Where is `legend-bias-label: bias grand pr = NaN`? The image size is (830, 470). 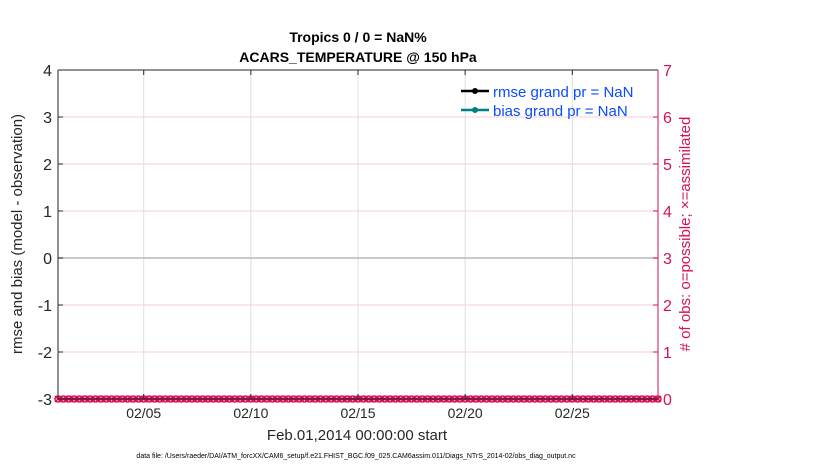 legend-bias-label: bias grand pr = NaN is located at coordinates (560, 111).